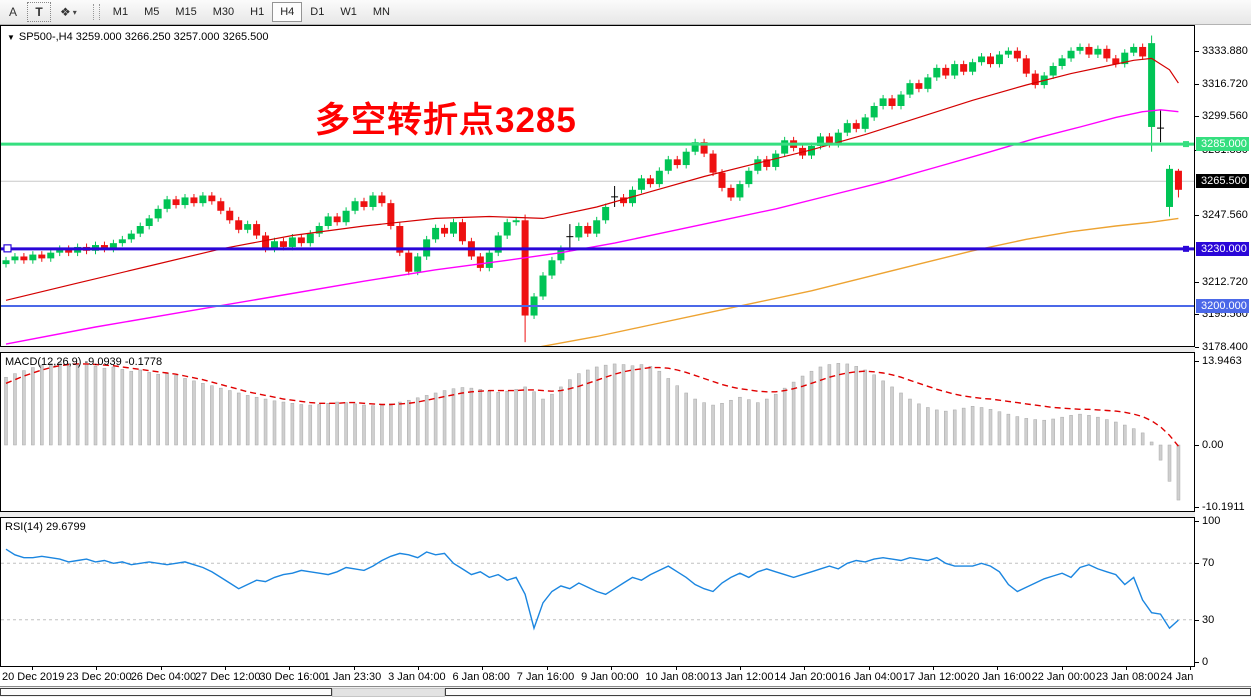 The height and width of the screenshot is (697, 1251). I want to click on price-tick-label: 3333.880, so click(1225, 50).